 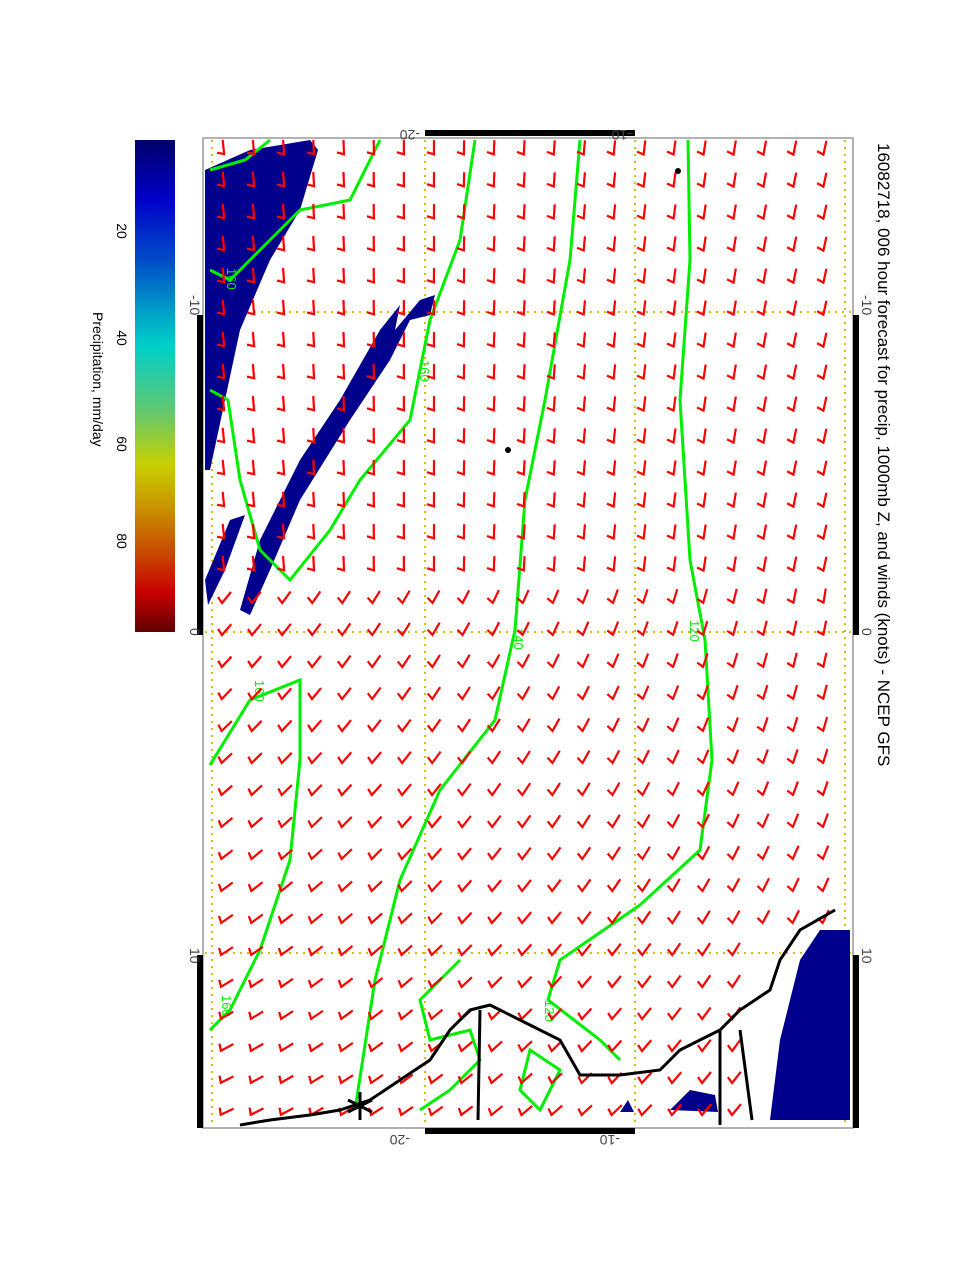 What do you see at coordinates (195, 632) in the screenshot?
I see `left-tick: 0` at bounding box center [195, 632].